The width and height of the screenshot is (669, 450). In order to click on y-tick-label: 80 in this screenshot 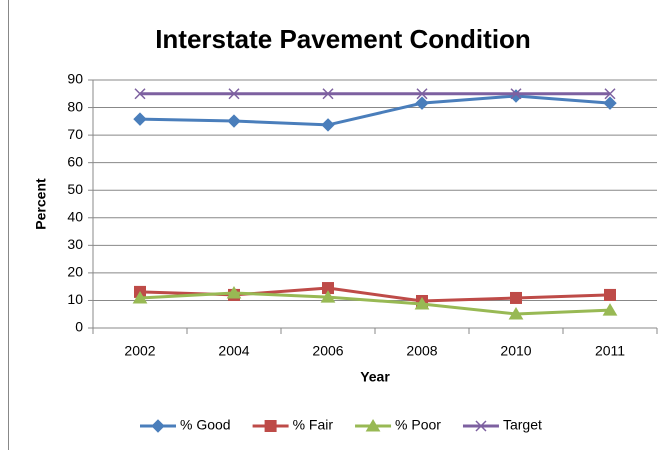, I will do `click(75, 106)`.